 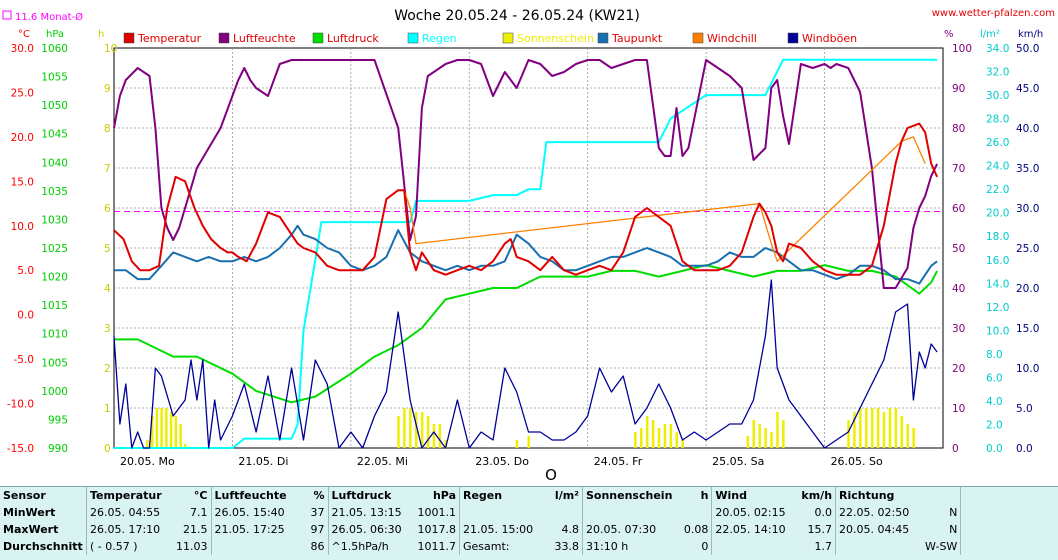 What do you see at coordinates (22, 138) in the screenshot?
I see `temp-tick-label: 20.0` at bounding box center [22, 138].